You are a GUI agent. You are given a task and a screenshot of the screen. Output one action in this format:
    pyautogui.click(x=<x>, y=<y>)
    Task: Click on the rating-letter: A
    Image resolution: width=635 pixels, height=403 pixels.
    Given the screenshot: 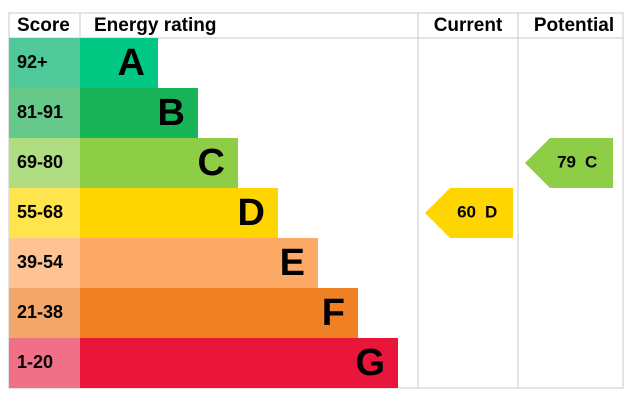 What is the action you would take?
    pyautogui.click(x=131, y=63)
    